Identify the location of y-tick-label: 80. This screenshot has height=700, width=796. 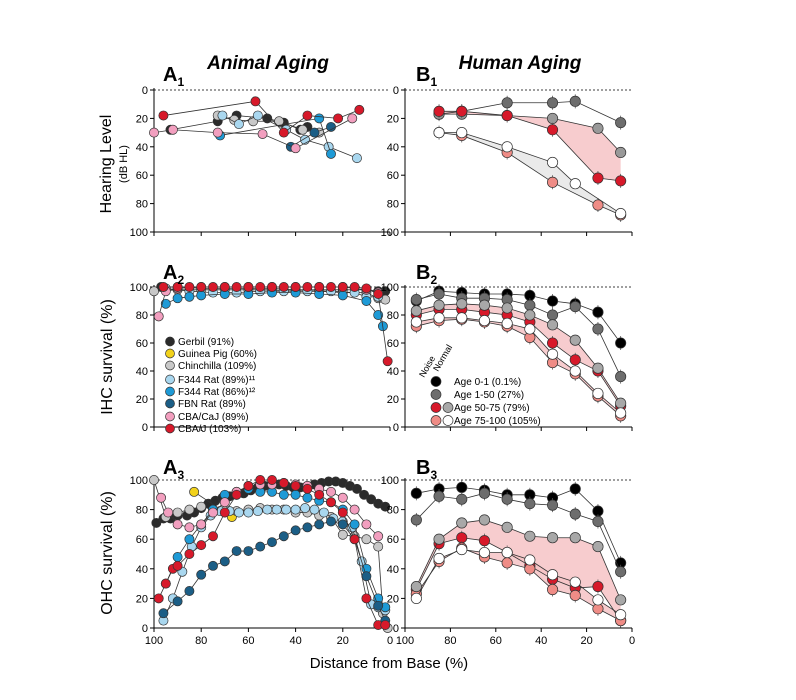
(393, 205).